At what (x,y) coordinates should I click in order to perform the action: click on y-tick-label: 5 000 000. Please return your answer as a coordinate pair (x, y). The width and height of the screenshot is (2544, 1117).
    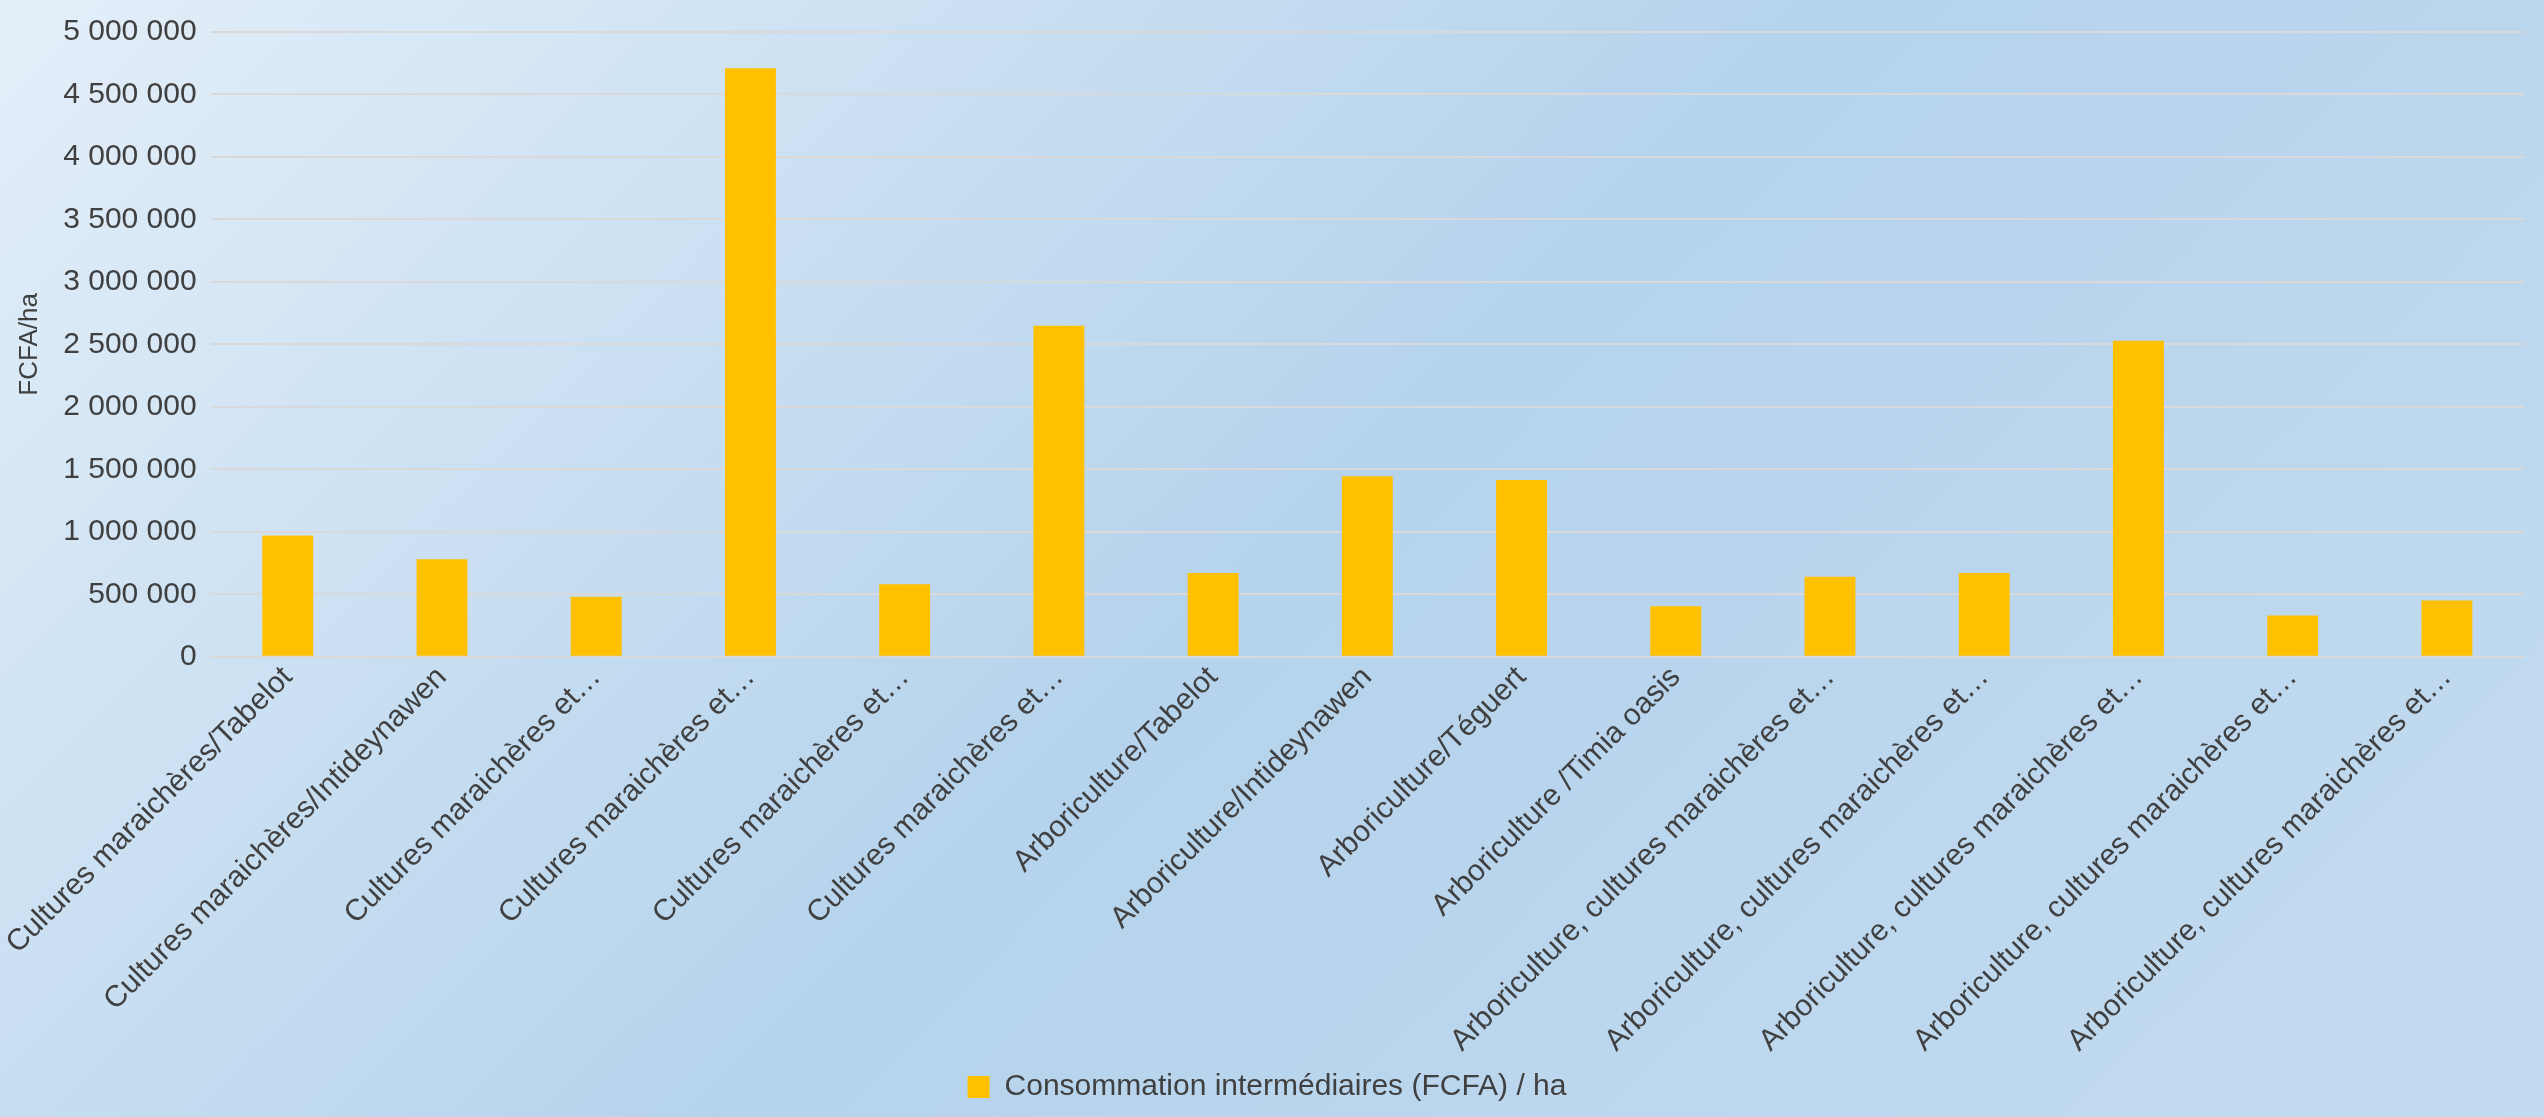
    Looking at the image, I should click on (130, 30).